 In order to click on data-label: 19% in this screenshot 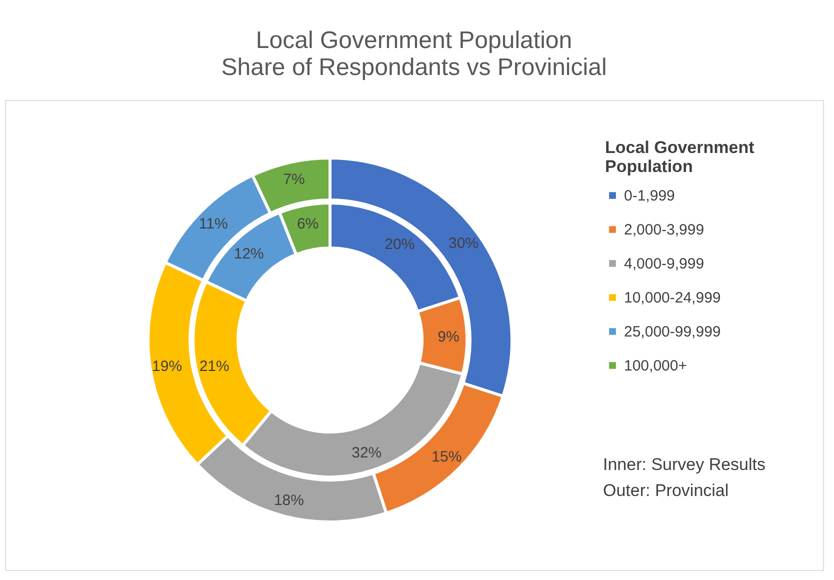, I will do `click(167, 366)`.